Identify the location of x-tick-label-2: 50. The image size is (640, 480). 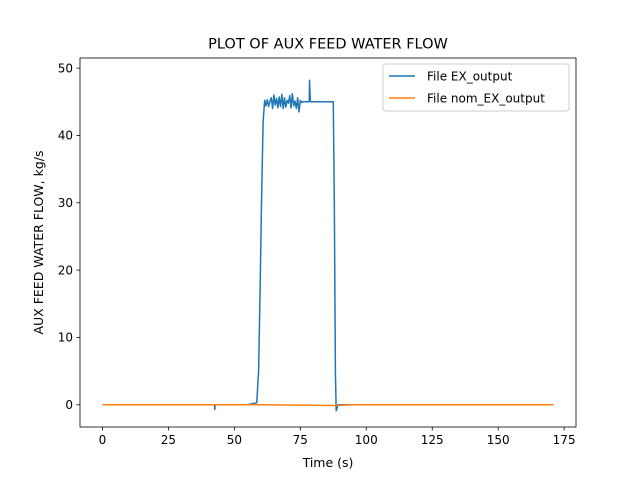
(234, 440).